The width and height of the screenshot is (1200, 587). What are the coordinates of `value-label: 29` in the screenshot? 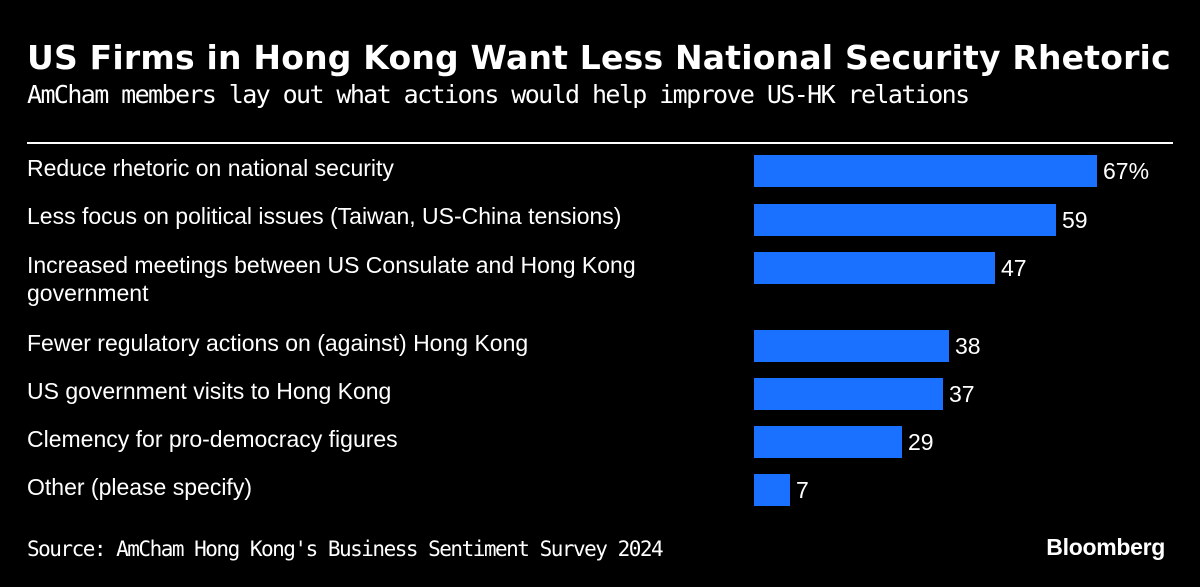 It's located at (921, 442).